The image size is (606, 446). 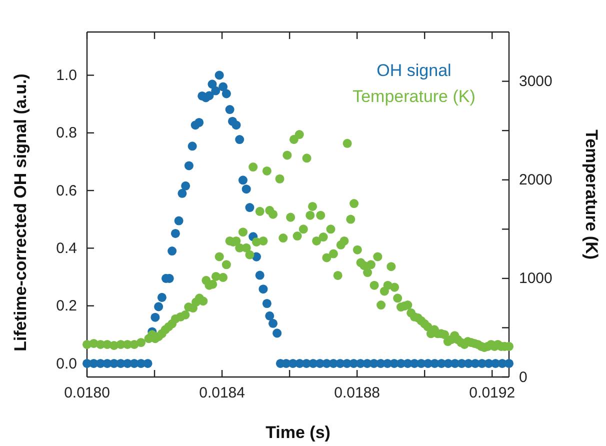 I want to click on y-tick-label: 0.2, so click(x=66, y=306).